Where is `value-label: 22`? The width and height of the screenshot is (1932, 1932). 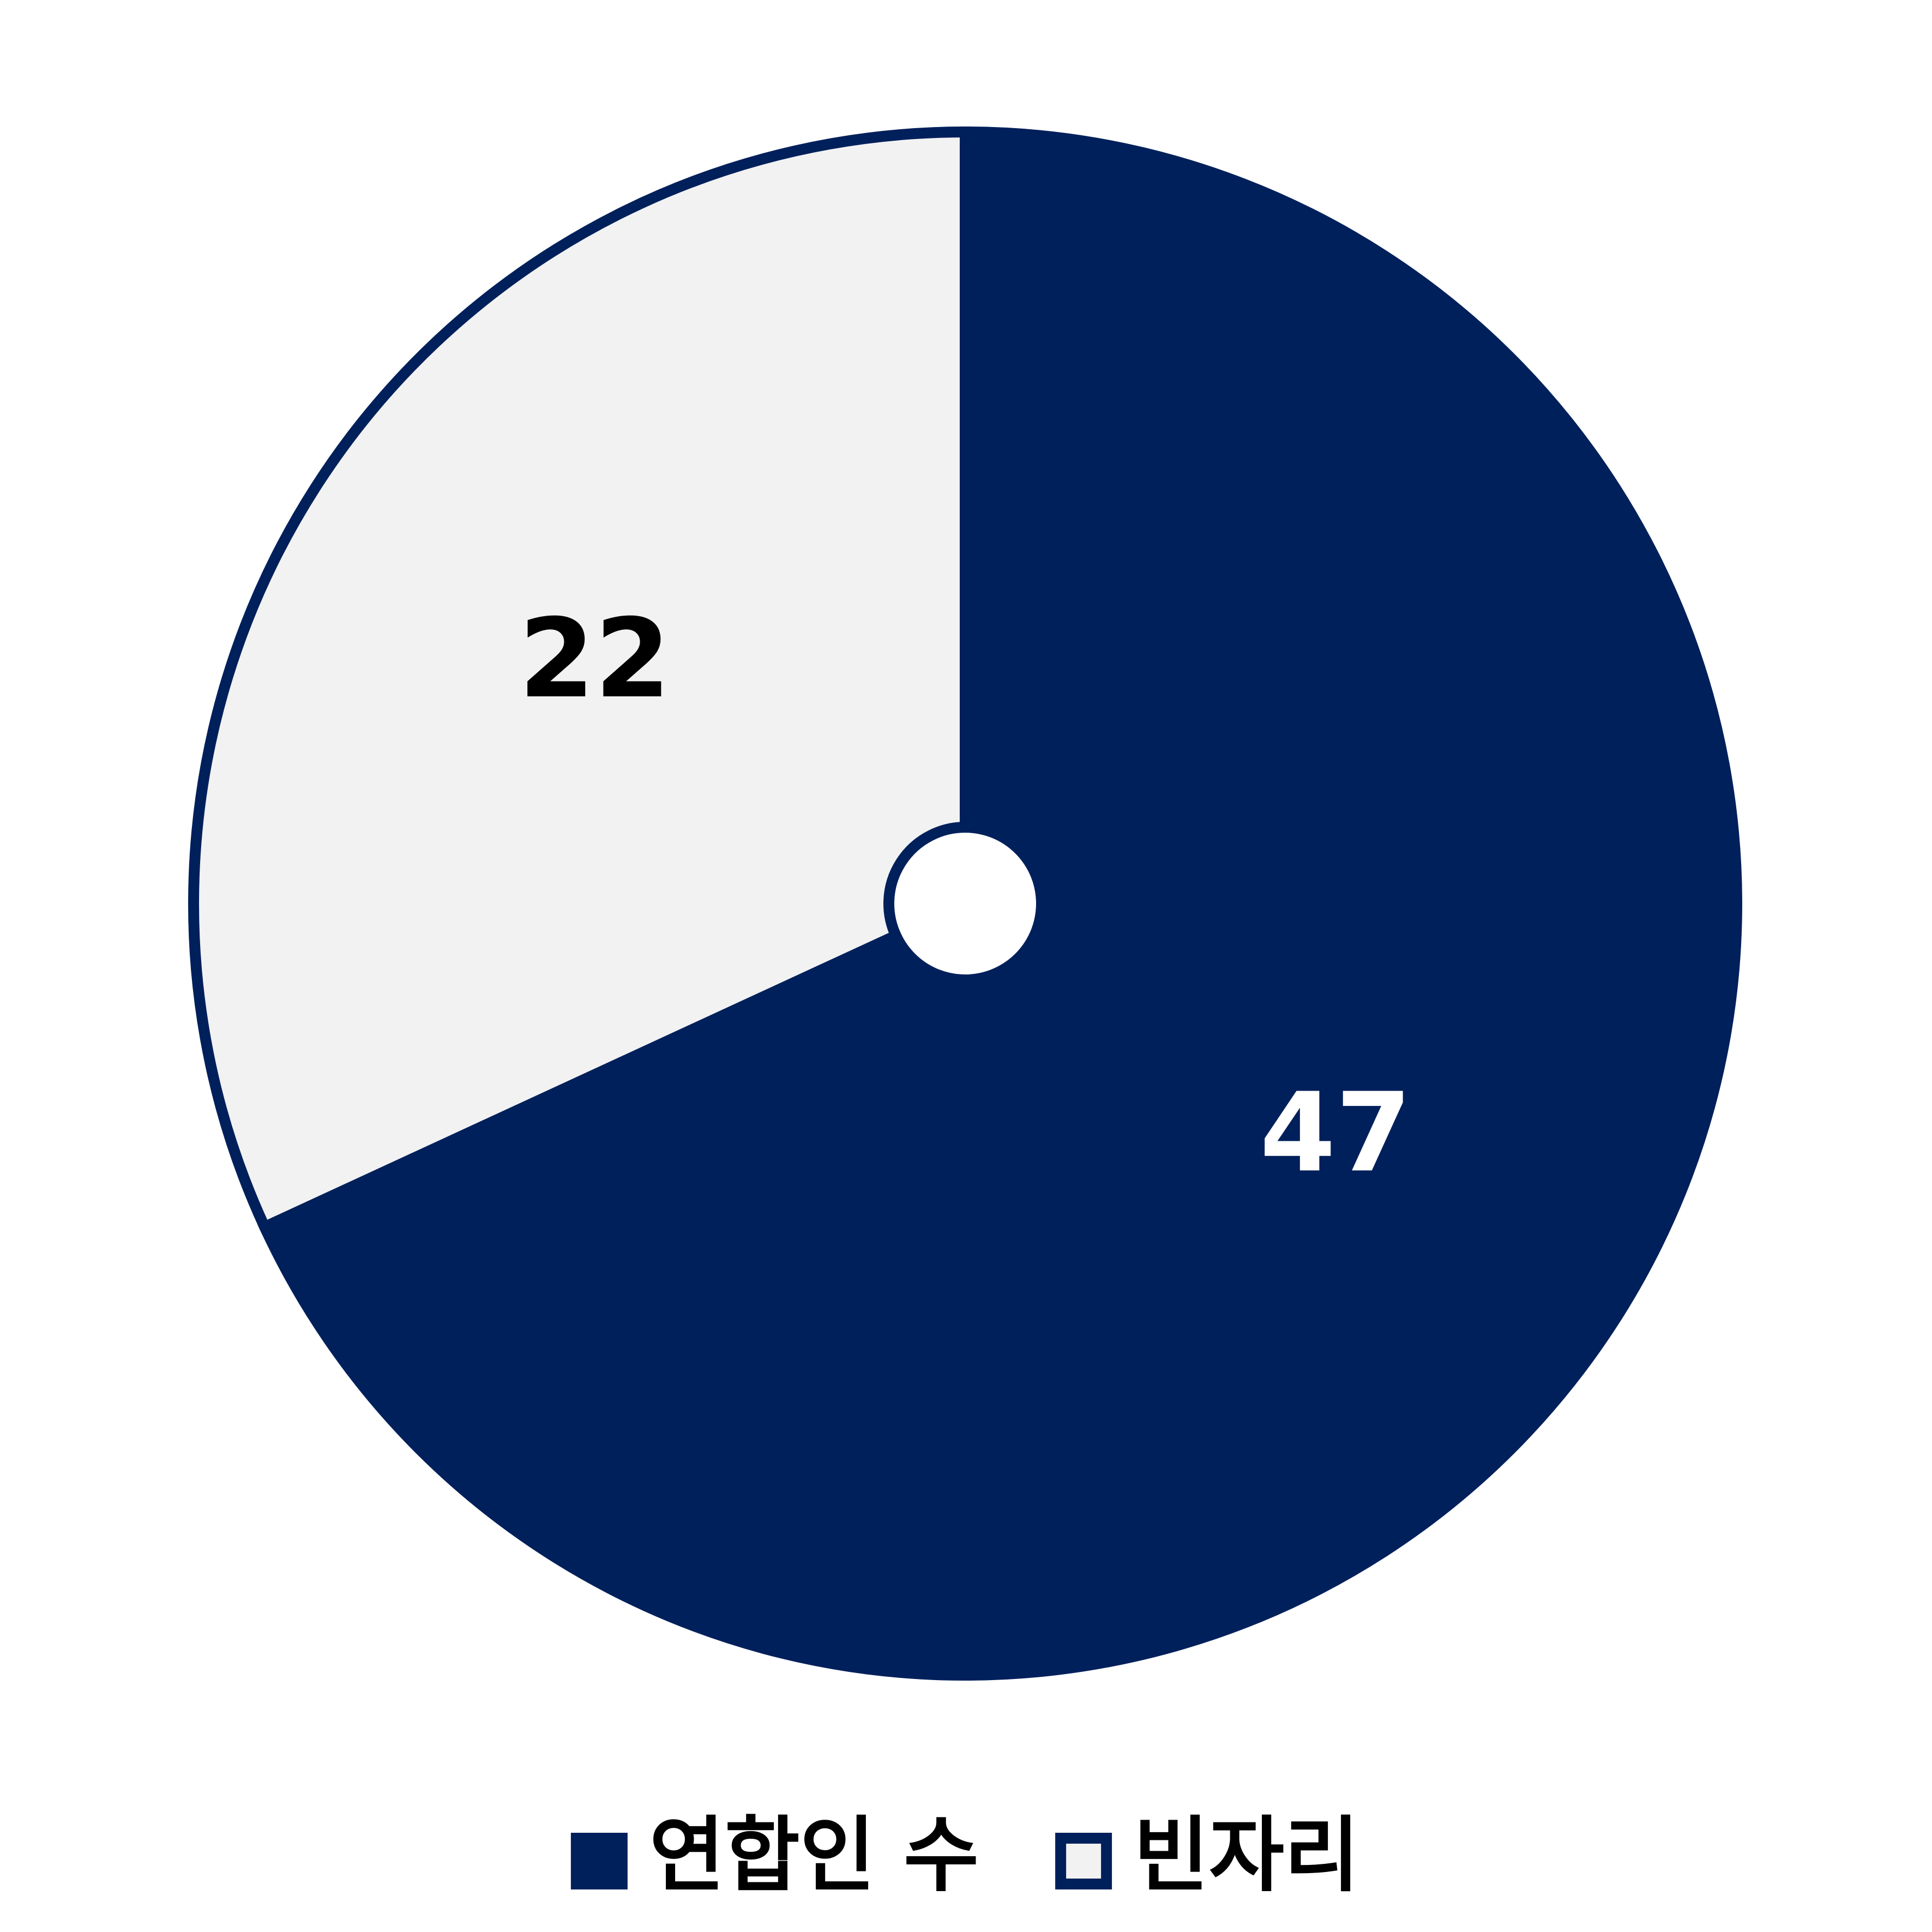 value-label: 22 is located at coordinates (594, 659).